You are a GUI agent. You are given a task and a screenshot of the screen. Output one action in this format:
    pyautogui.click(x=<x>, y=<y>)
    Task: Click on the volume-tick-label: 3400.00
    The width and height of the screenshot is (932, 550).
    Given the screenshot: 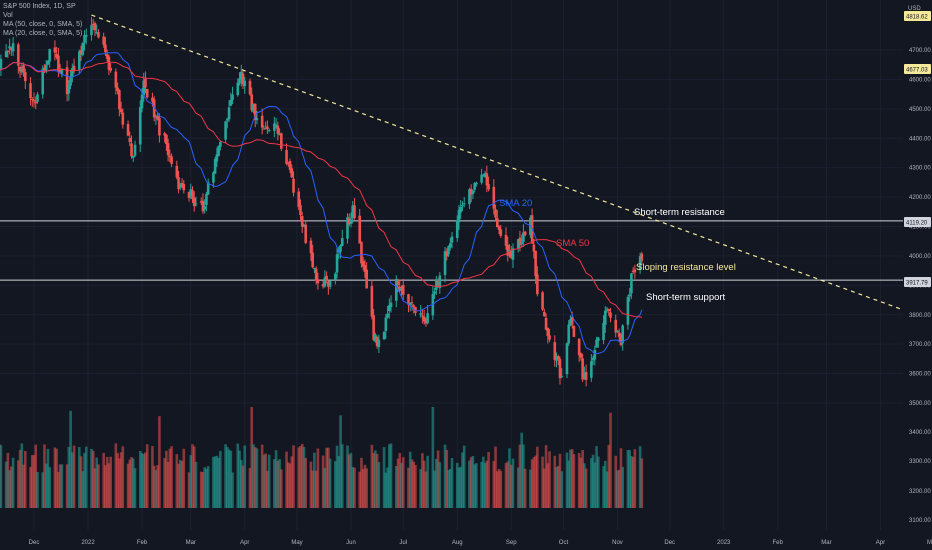 What is the action you would take?
    pyautogui.click(x=920, y=433)
    